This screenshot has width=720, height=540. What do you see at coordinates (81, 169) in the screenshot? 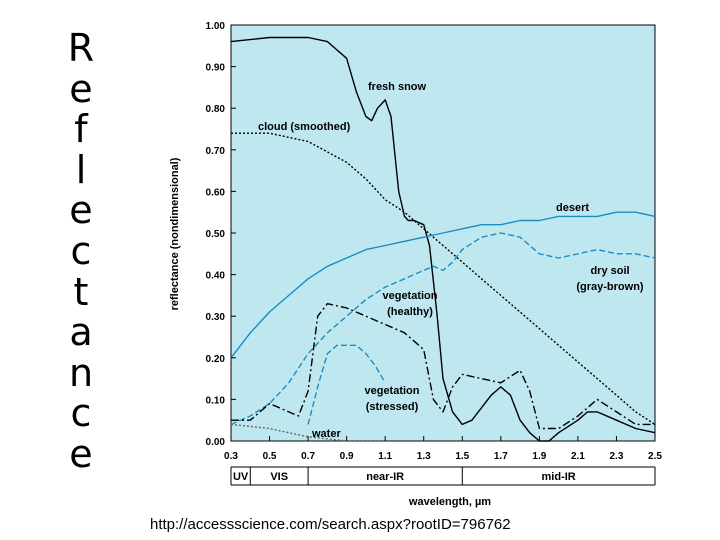
I see `title-letter: l` at bounding box center [81, 169].